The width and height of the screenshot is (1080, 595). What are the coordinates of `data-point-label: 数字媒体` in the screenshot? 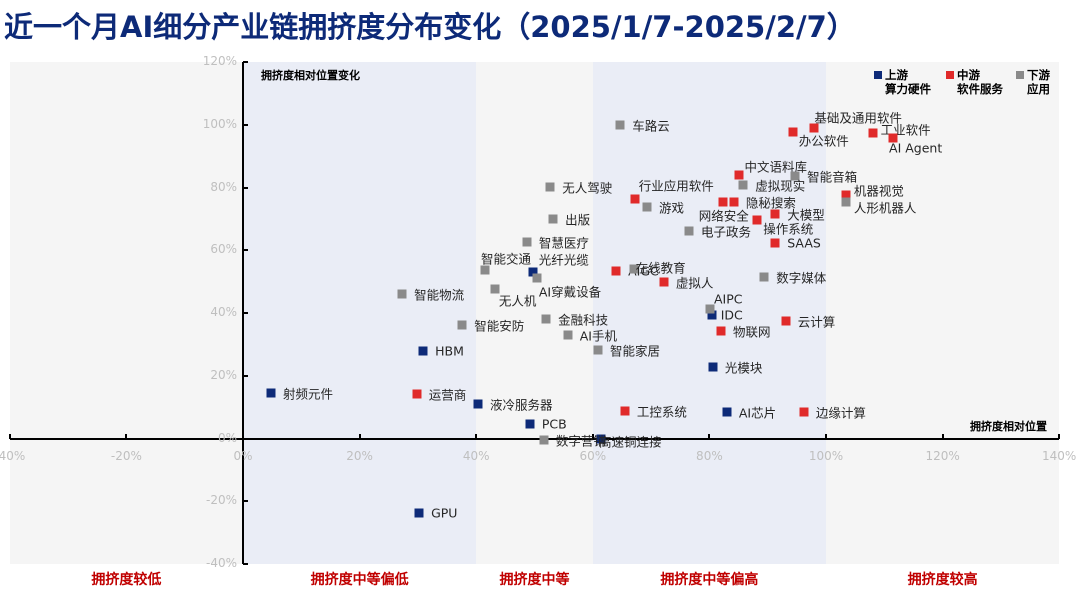 It's located at (801, 278).